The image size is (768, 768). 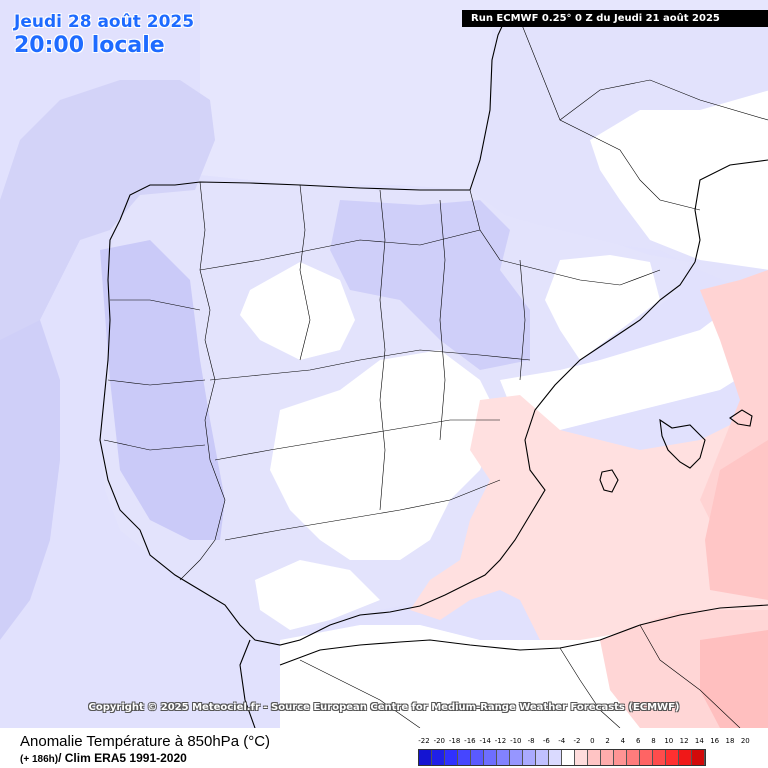 I want to click on legend-tick-label: 2, so click(x=607, y=741).